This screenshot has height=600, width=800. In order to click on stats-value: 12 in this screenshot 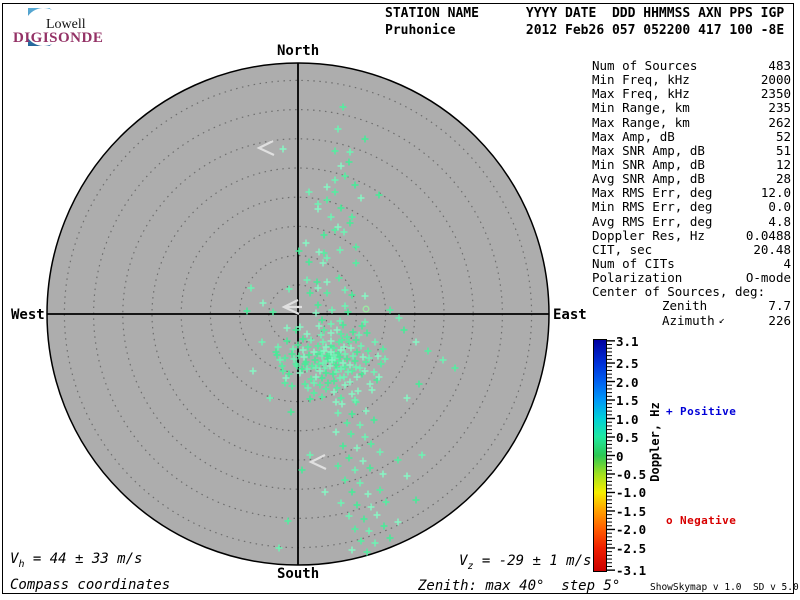, I will do `click(783, 164)`.